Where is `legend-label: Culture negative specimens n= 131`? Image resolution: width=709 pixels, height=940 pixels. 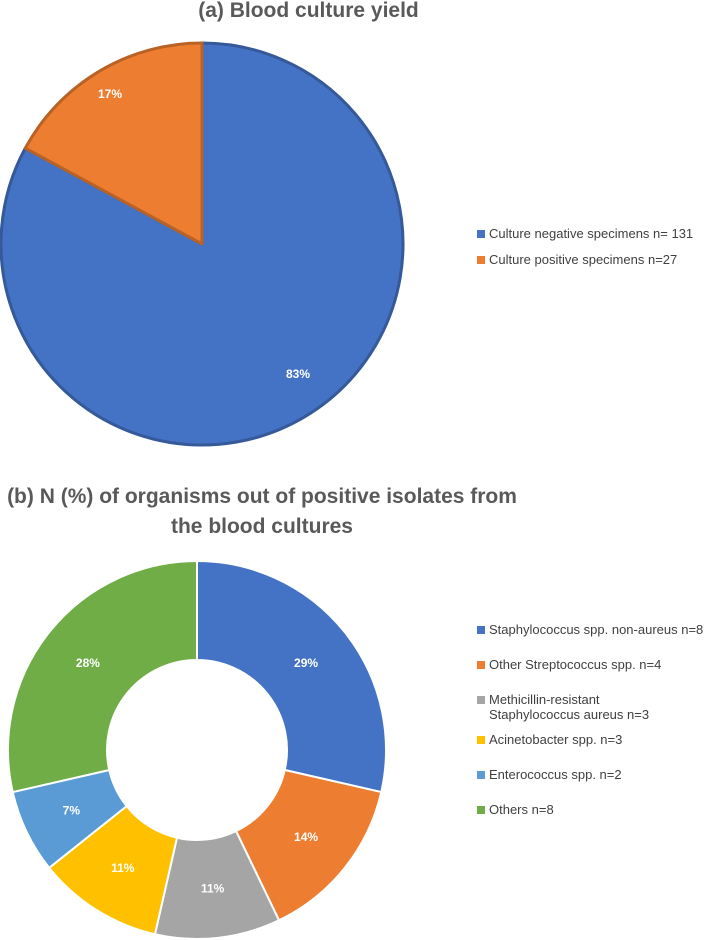 legend-label: Culture negative specimens n= 131 is located at coordinates (591, 233).